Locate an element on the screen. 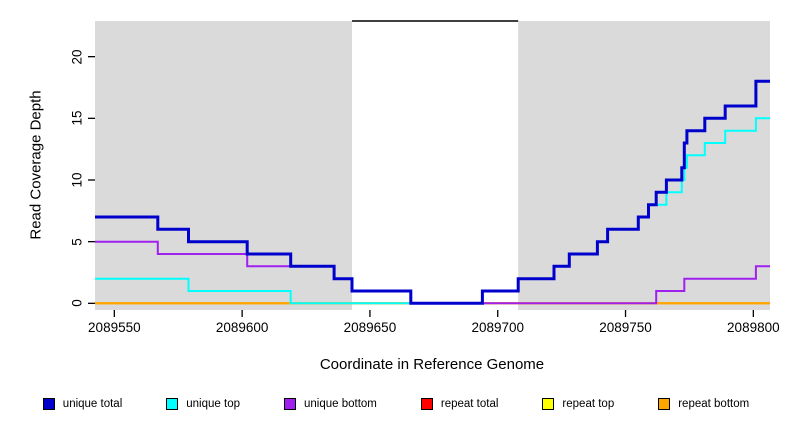  gap-region is located at coordinates (435, 165).